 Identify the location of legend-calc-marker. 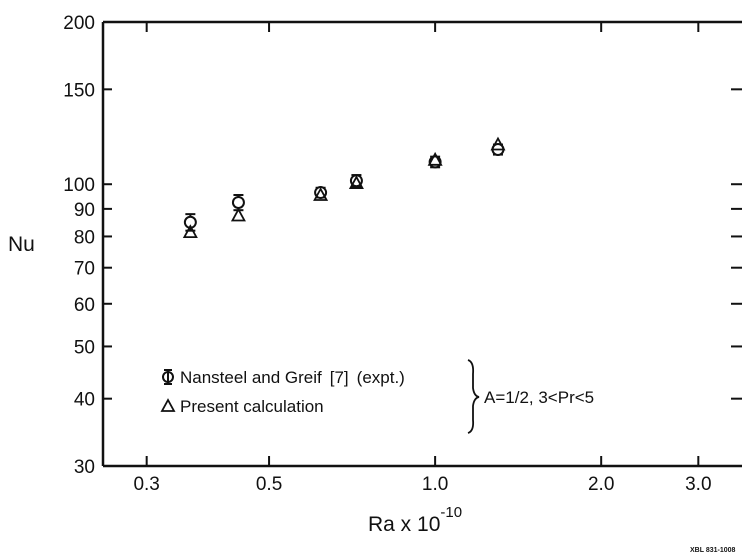
(168, 405).